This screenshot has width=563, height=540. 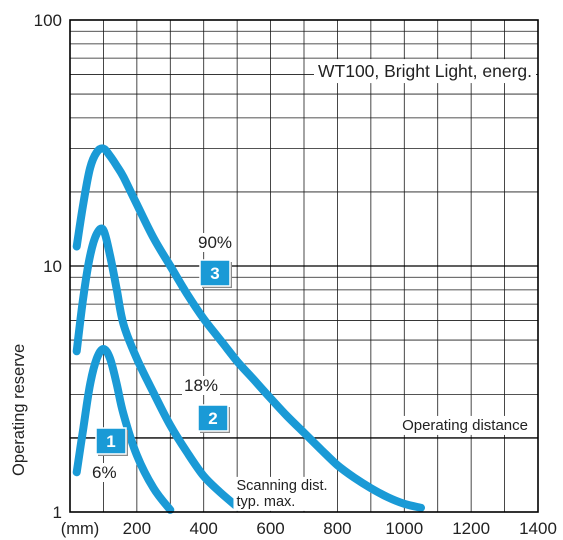 What do you see at coordinates (19, 410) in the screenshot?
I see `y-axis-label: Operating reserve` at bounding box center [19, 410].